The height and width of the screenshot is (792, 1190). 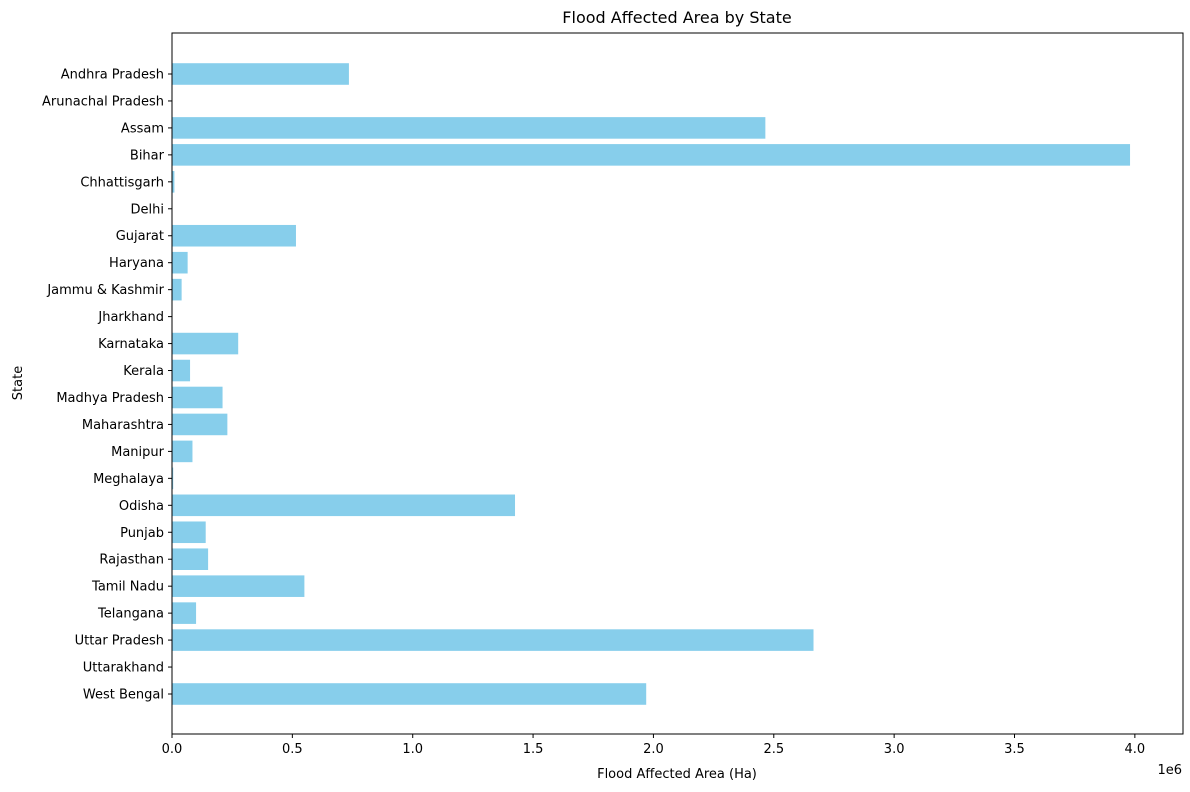 What do you see at coordinates (493, 640) in the screenshot?
I see `bar-uttar-pradesh` at bounding box center [493, 640].